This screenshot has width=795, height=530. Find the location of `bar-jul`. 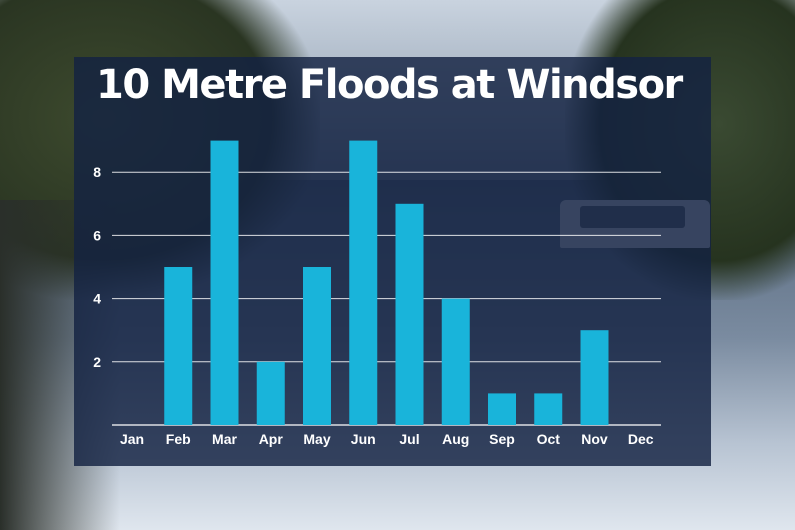

bar-jul is located at coordinates (409, 314).